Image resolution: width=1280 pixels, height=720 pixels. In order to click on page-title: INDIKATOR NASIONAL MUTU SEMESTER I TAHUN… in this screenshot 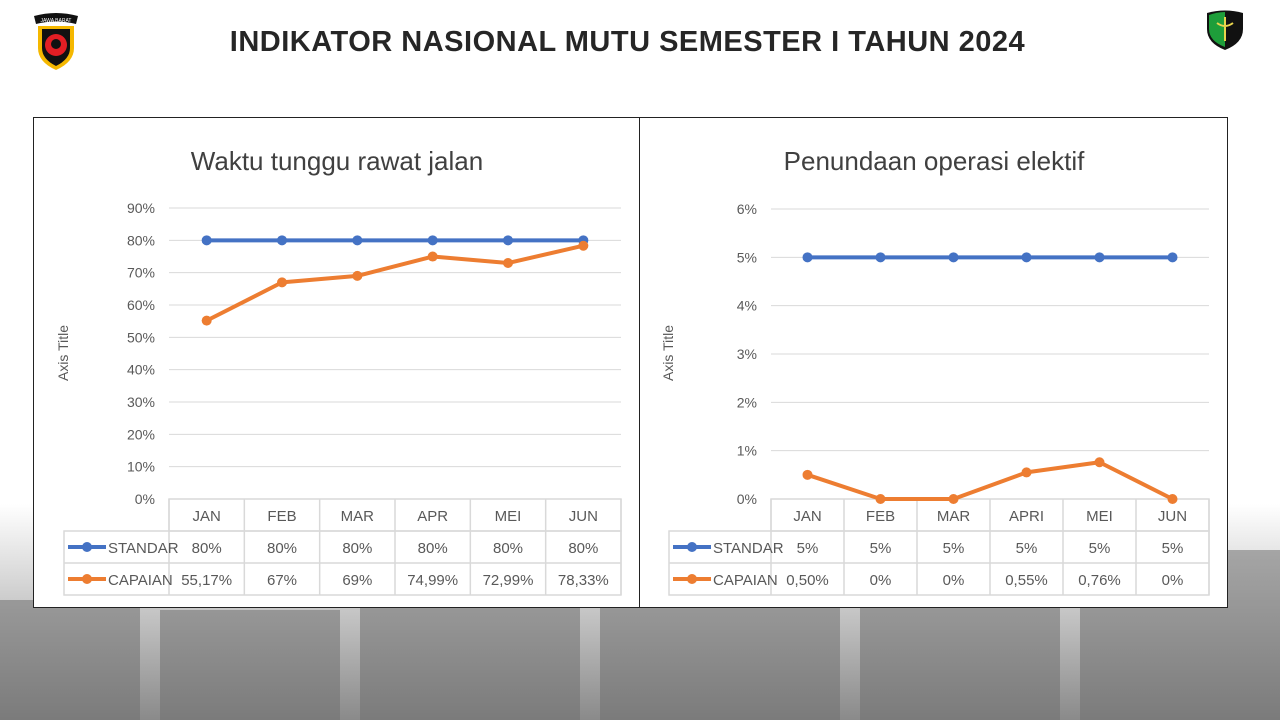, I will do `click(627, 42)`.